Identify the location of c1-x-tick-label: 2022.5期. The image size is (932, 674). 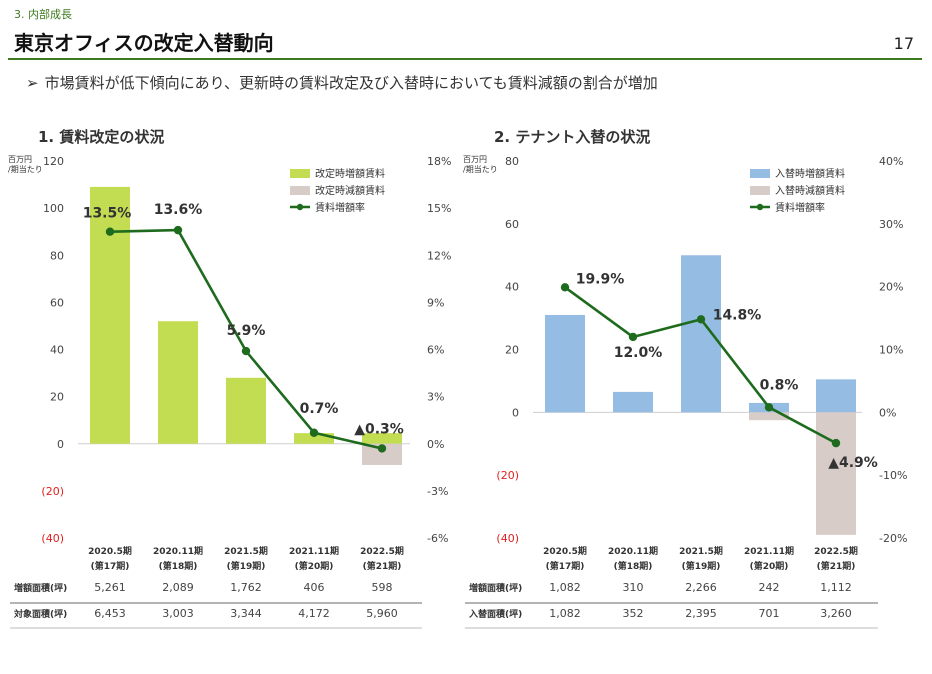
(382, 551).